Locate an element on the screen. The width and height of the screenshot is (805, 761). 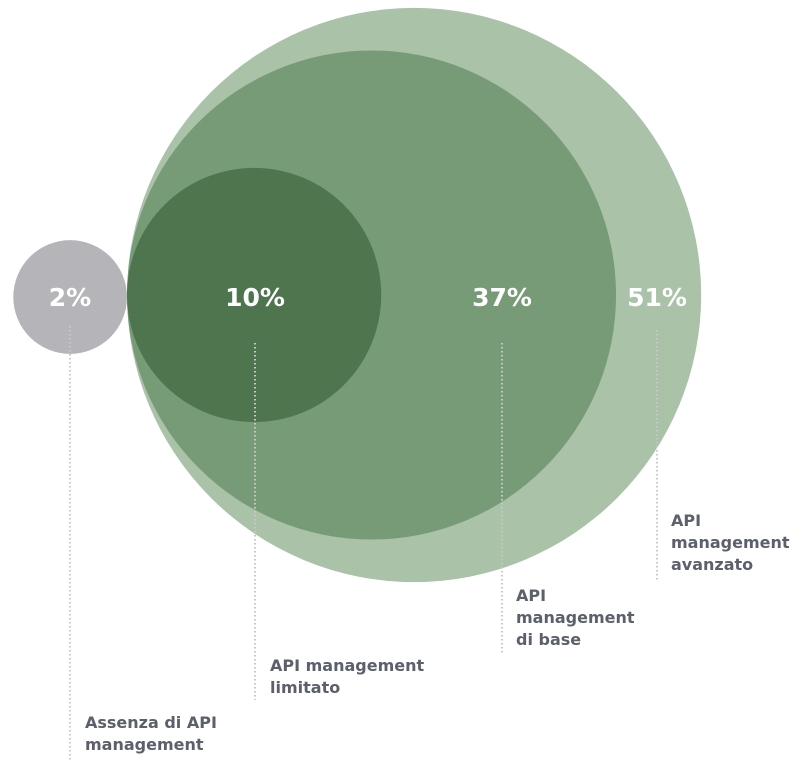
category-label: Assenza di API management is located at coordinates (151, 733).